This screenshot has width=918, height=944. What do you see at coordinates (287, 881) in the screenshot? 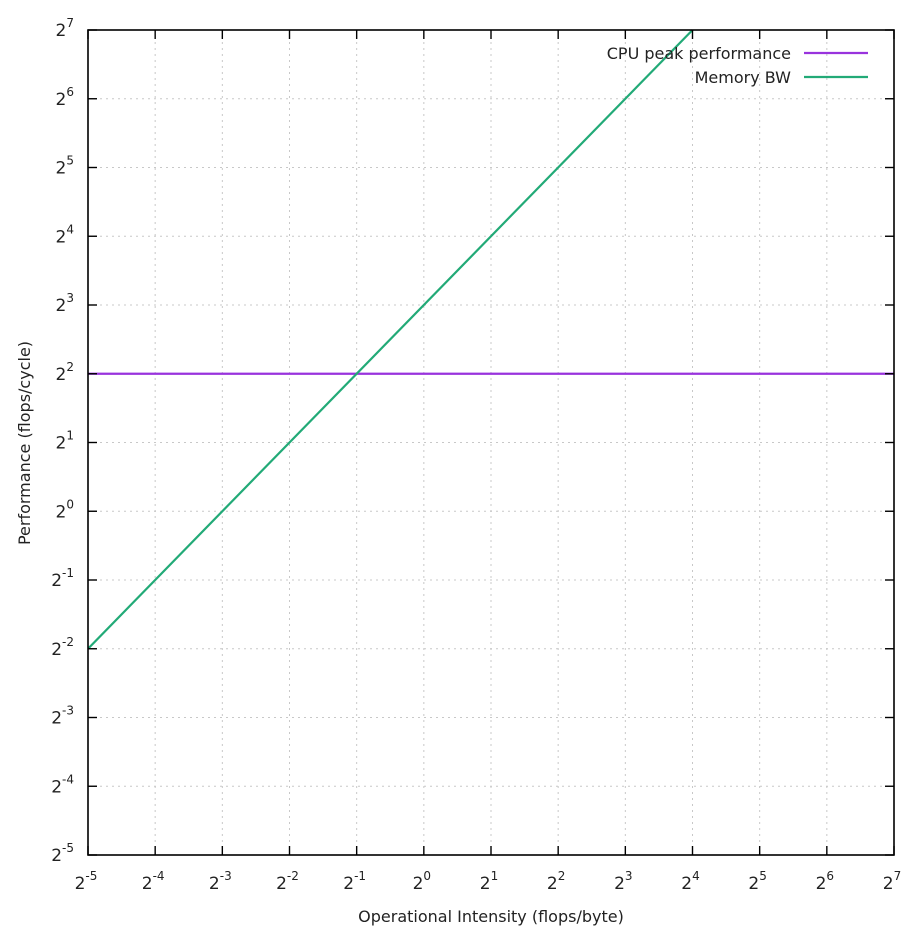
I see `x-tick-label: 2-2` at bounding box center [287, 881].